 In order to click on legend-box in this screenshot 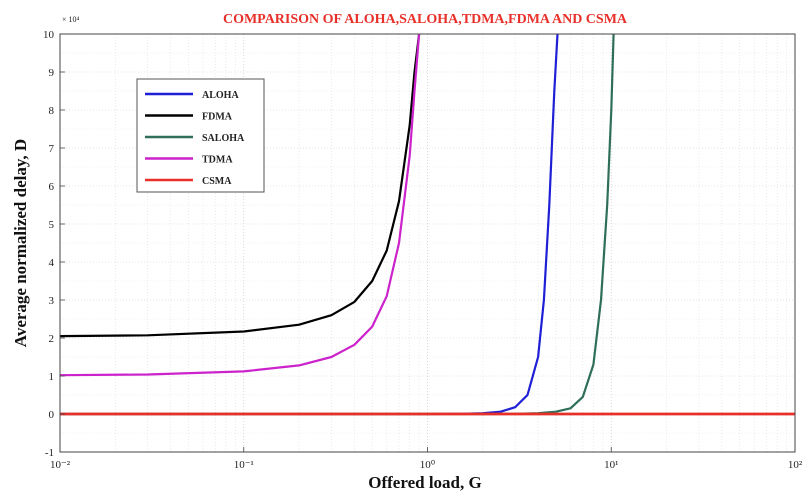, I will do `click(200, 135)`.